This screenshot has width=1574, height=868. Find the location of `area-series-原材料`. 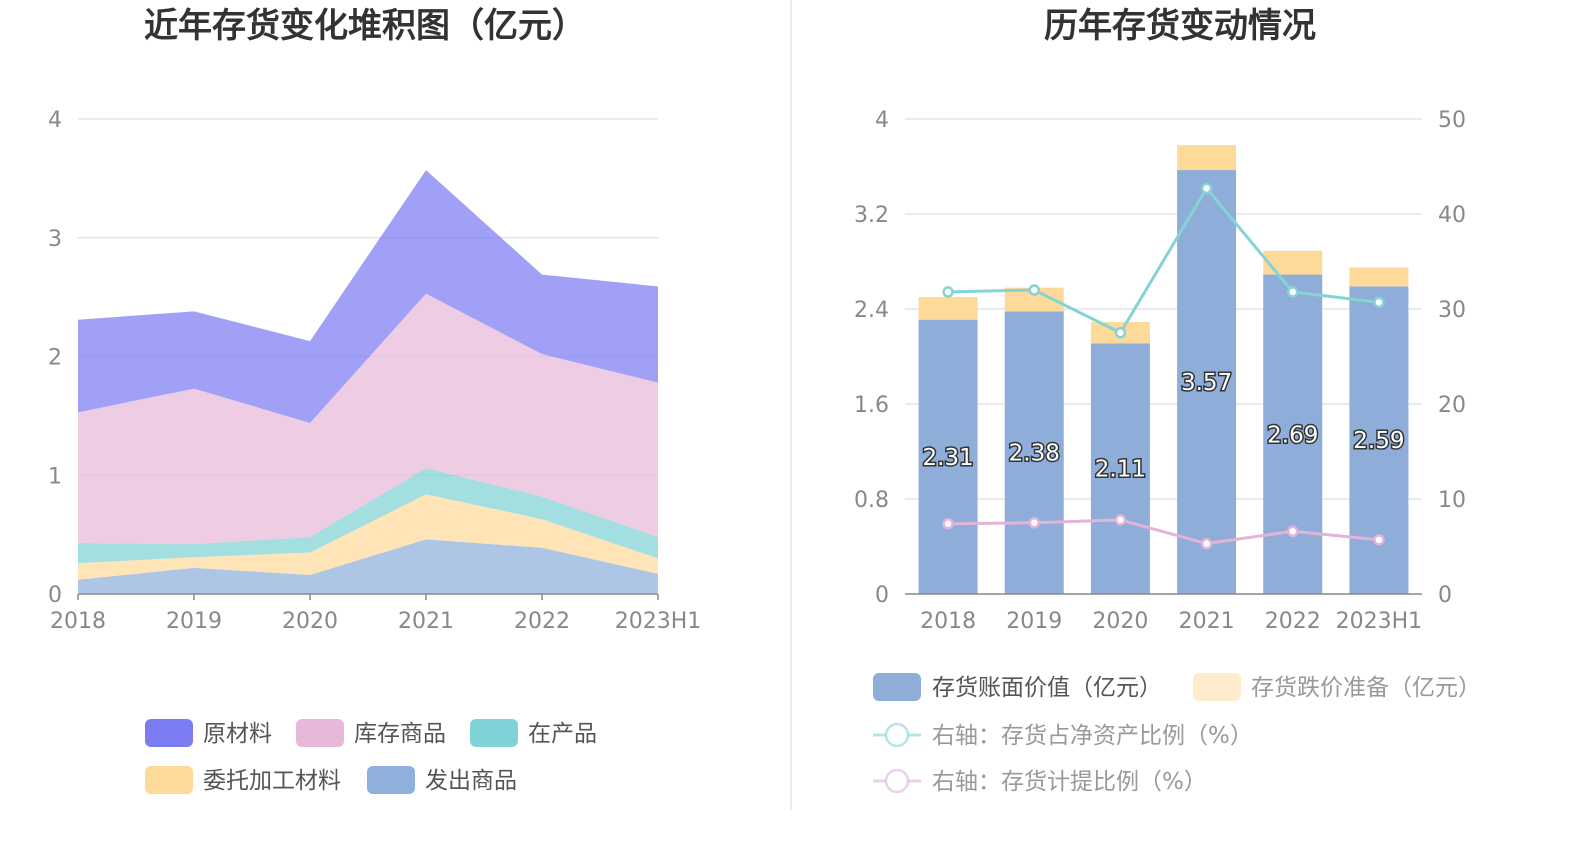

area-series-原材料 is located at coordinates (368, 296).